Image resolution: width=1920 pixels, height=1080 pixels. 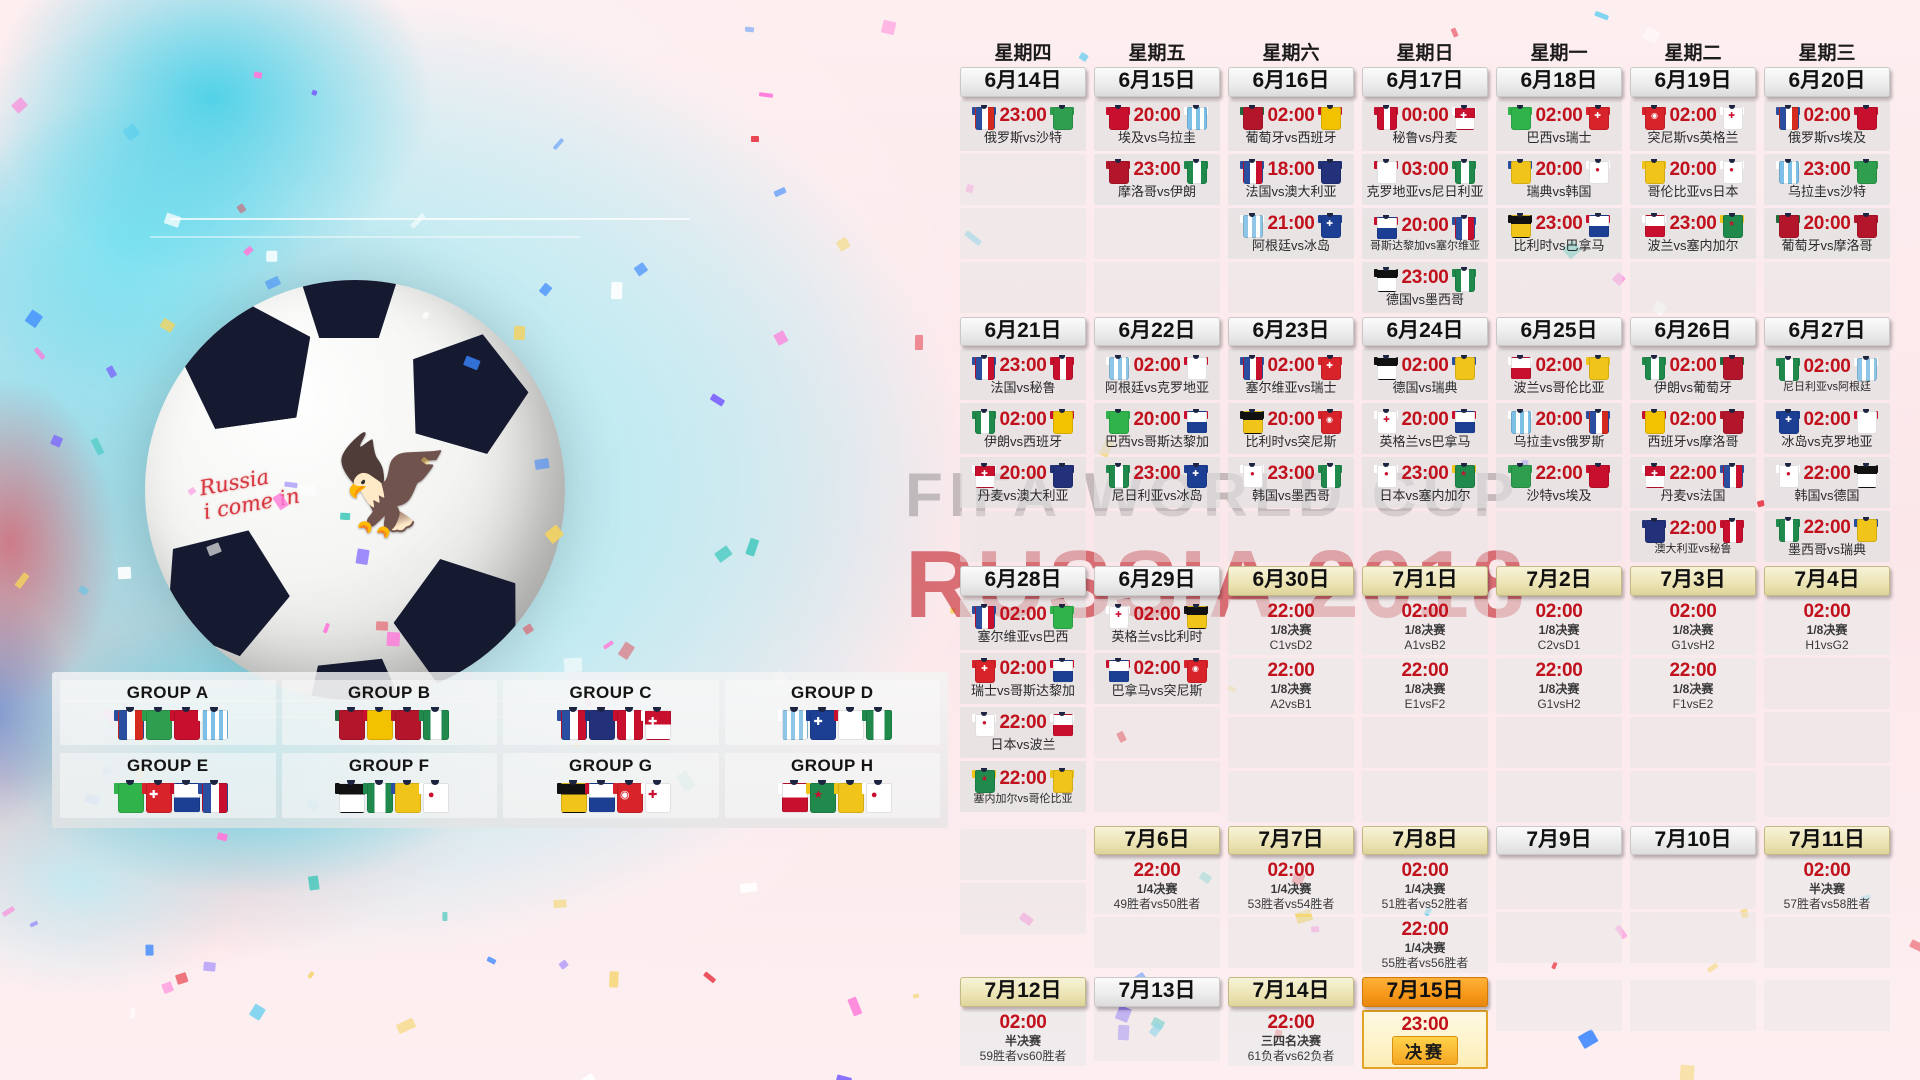 I want to click on match-cell: ✚ 22:00 丹麦vs法国, so click(x=1693, y=483).